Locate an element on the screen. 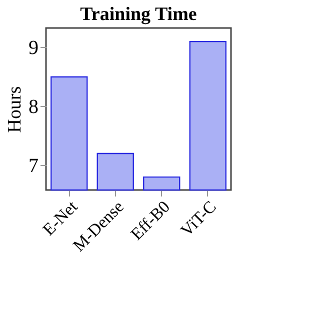 This screenshot has width=333, height=333. y-tick-label: 7 is located at coordinates (33, 165).